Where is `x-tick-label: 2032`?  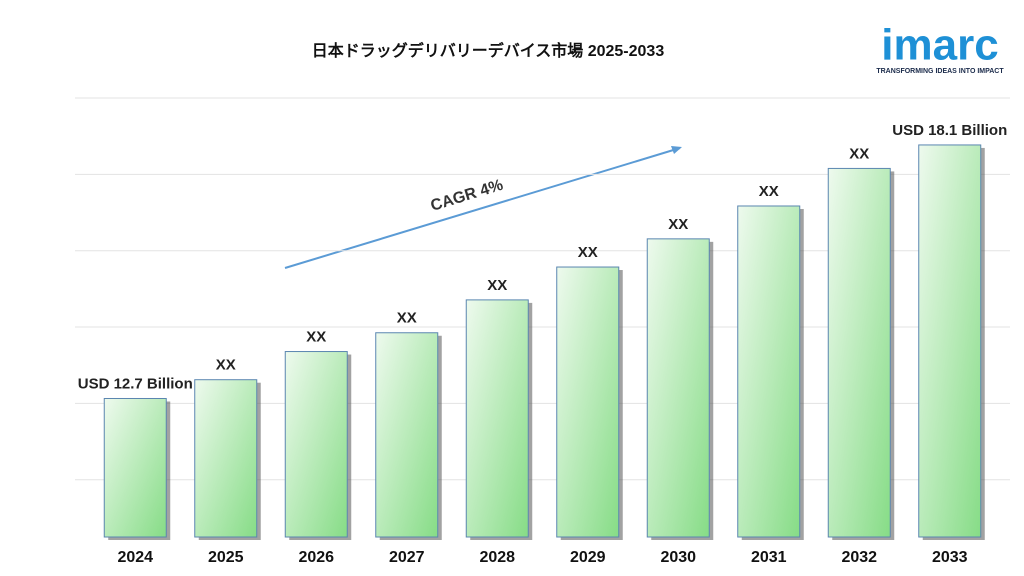 x-tick-label: 2032 is located at coordinates (859, 557).